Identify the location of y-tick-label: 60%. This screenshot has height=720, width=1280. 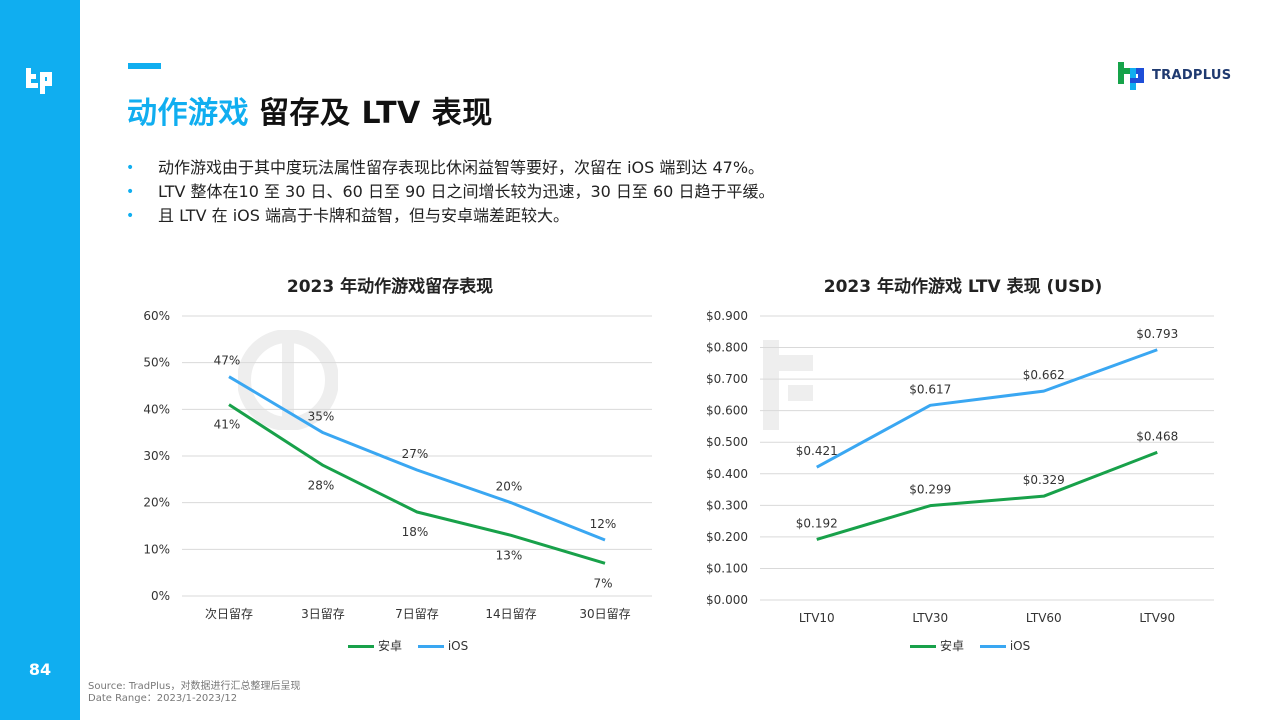
(156, 316).